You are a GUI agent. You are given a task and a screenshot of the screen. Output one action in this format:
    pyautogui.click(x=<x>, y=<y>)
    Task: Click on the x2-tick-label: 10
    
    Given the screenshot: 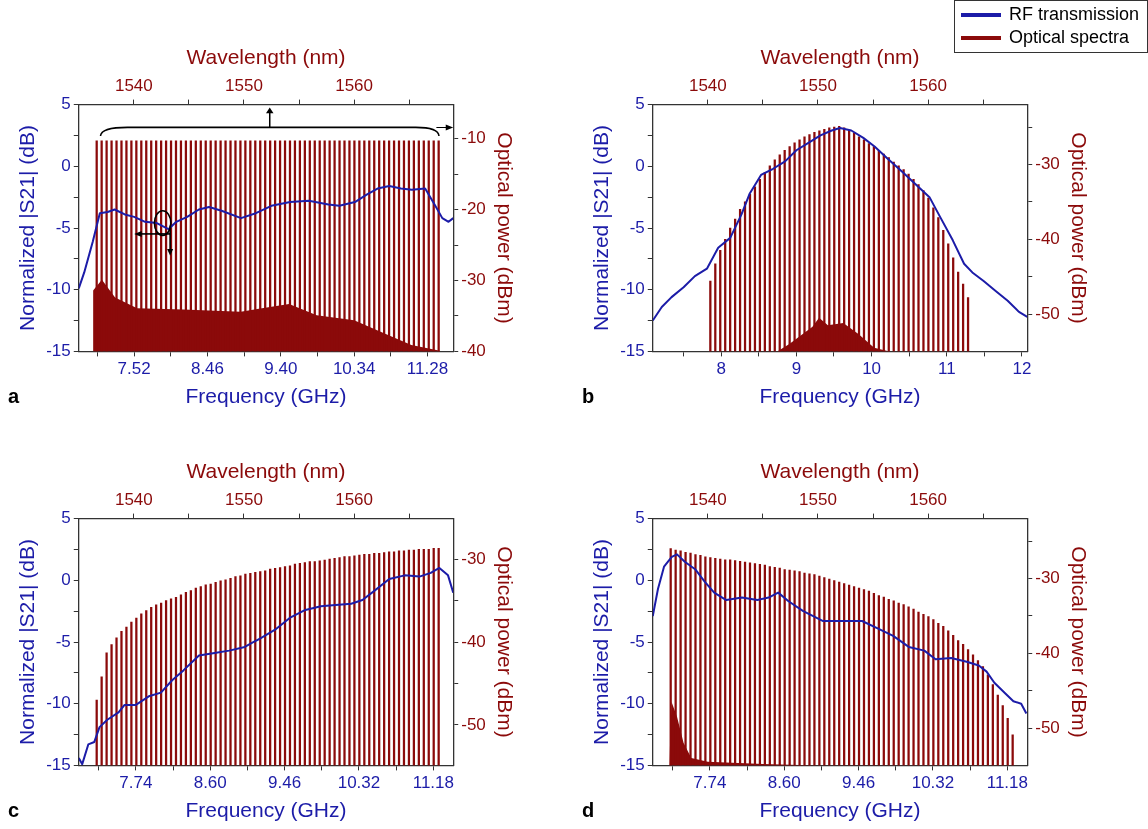 What is the action you would take?
    pyautogui.click(x=872, y=369)
    